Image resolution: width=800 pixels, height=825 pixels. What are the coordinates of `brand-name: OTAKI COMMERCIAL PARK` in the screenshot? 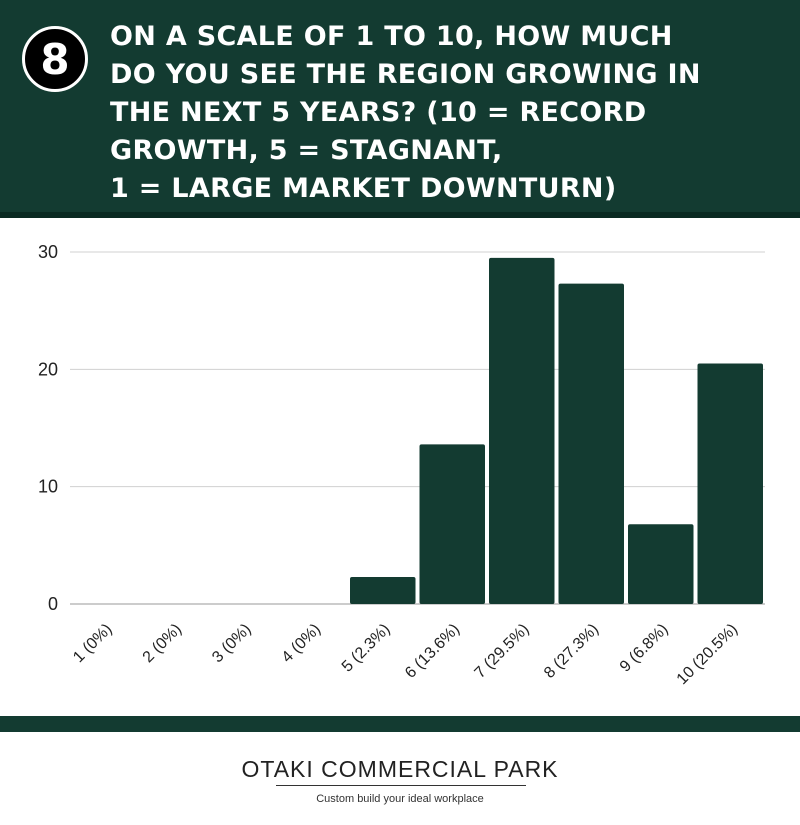 It's located at (400, 769).